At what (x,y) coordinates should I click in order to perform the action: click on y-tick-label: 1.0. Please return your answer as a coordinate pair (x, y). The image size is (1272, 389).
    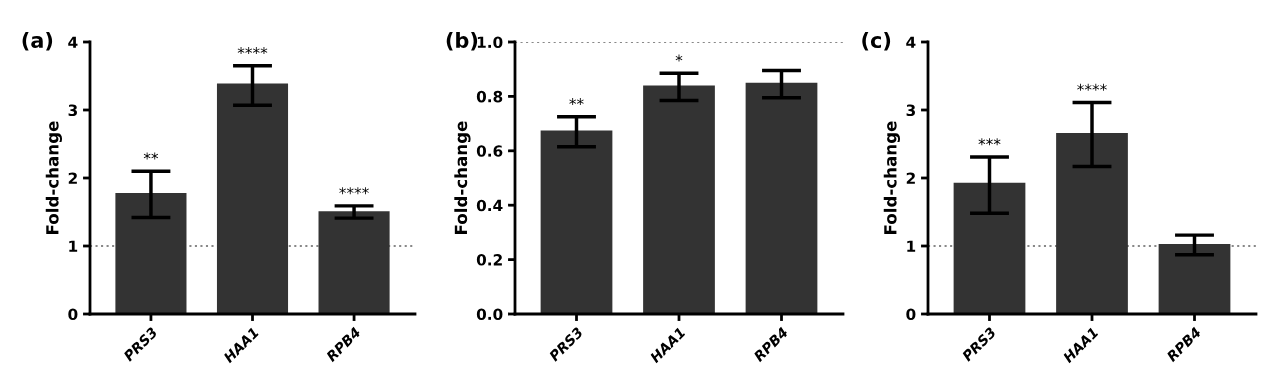
    Looking at the image, I should click on (490, 42).